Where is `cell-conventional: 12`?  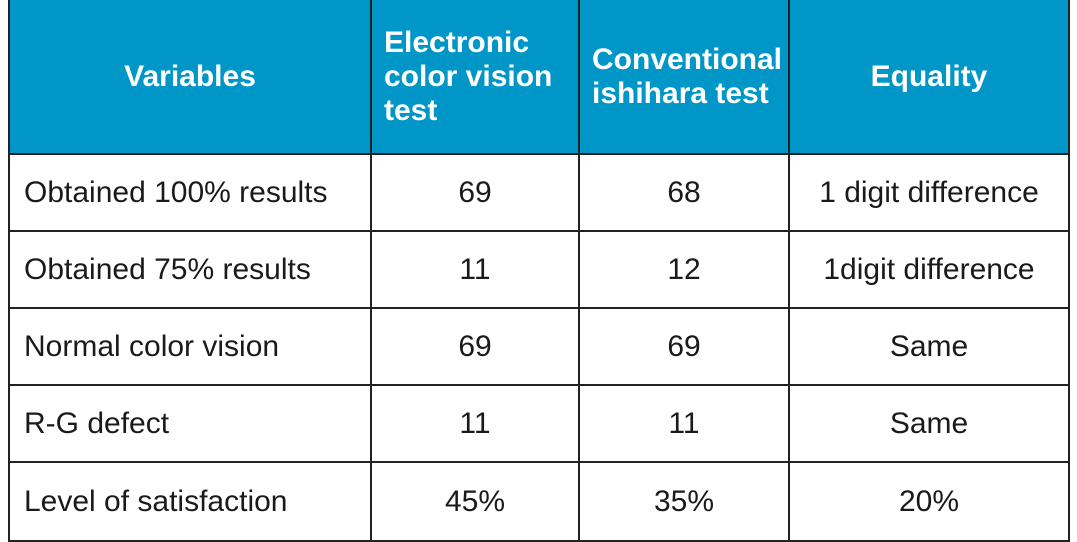
cell-conventional: 12 is located at coordinates (684, 269).